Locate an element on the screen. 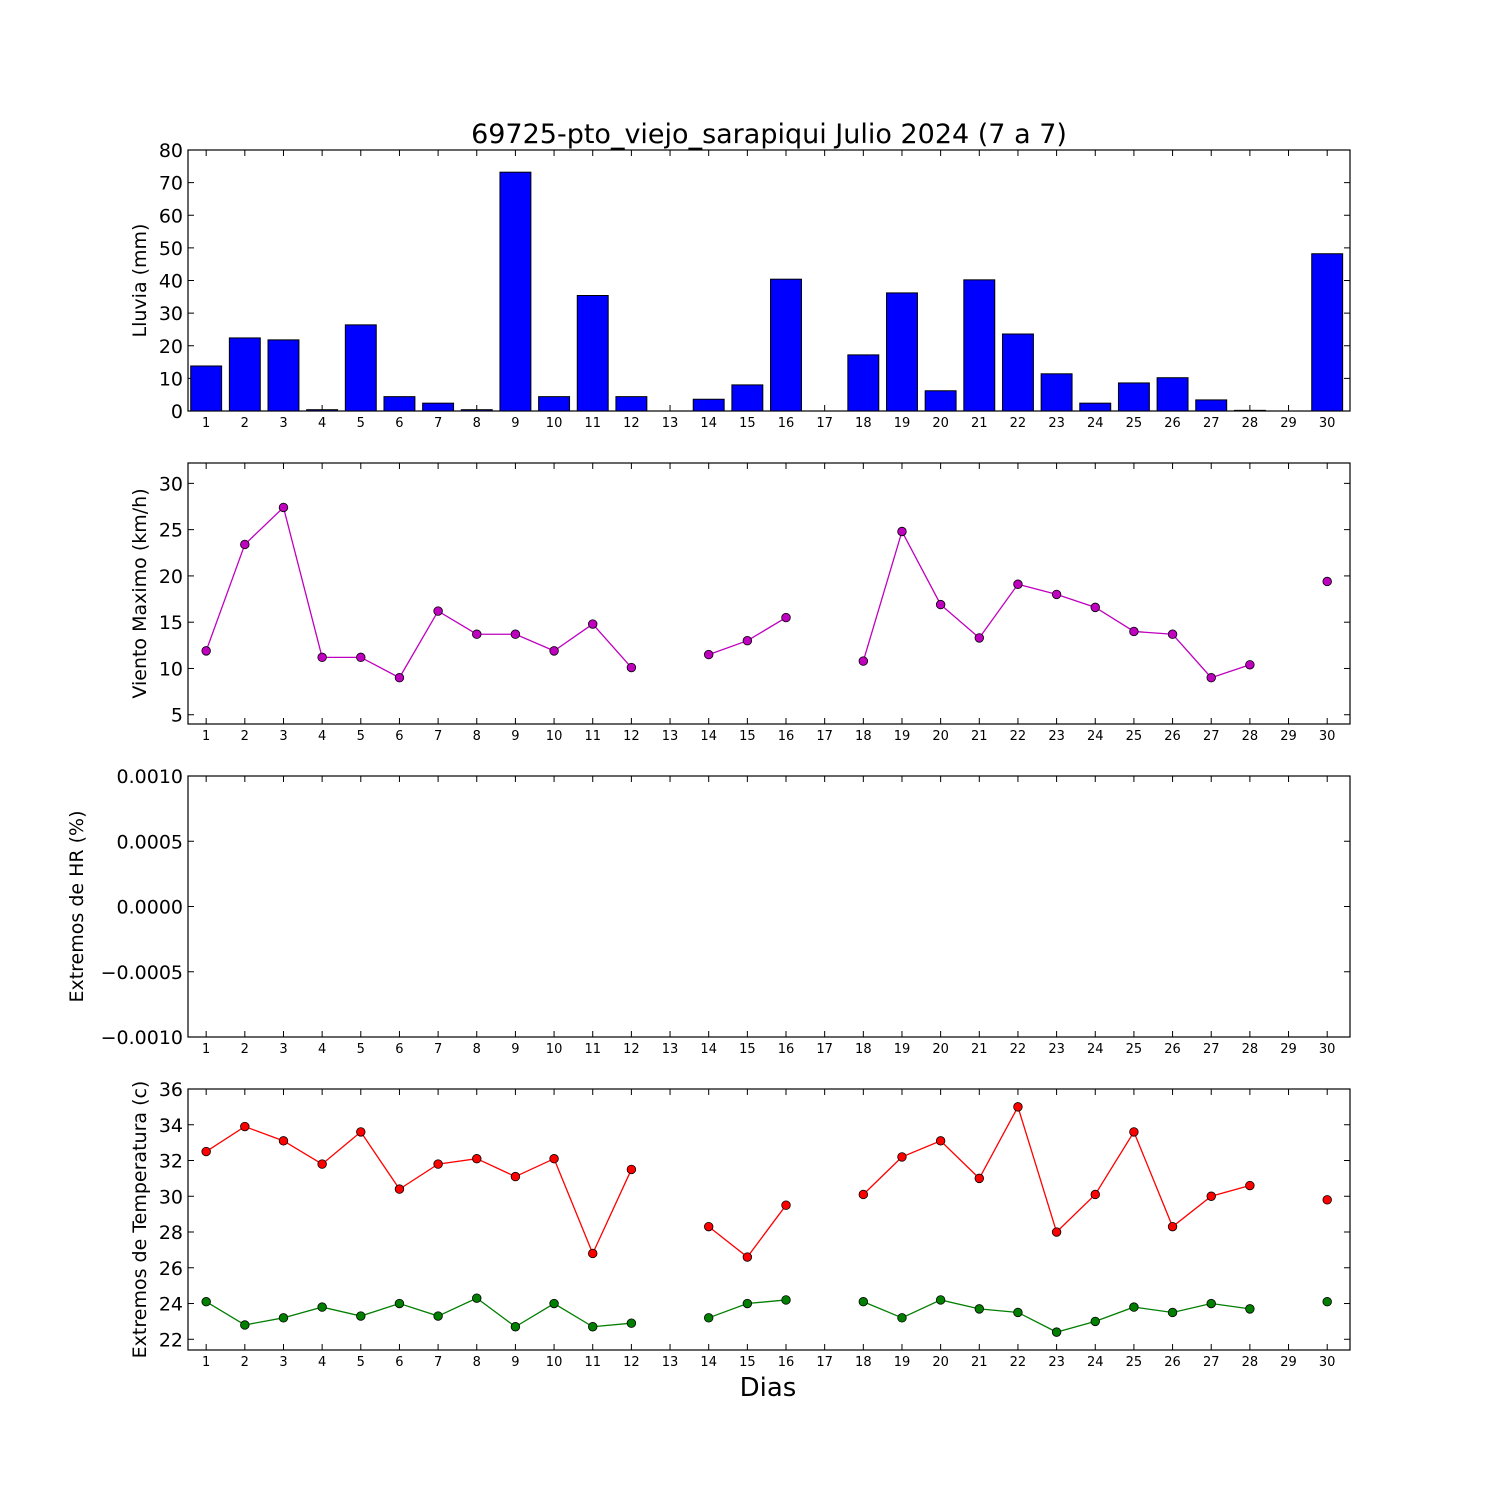 This screenshot has height=1500, width=1500. y-tick-label: 0 is located at coordinates (177, 412).